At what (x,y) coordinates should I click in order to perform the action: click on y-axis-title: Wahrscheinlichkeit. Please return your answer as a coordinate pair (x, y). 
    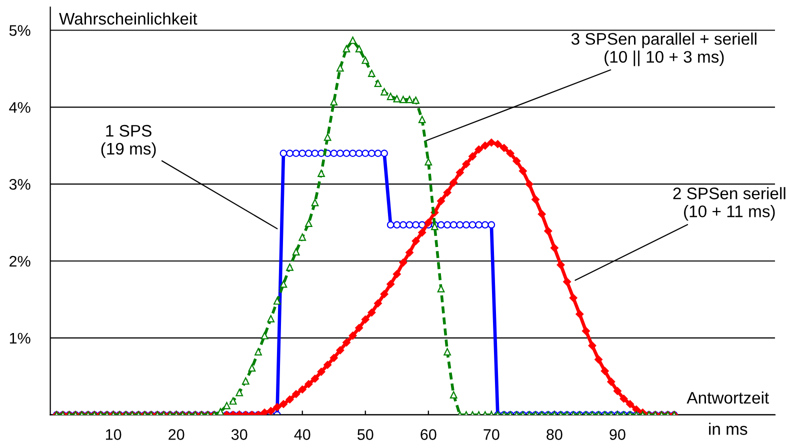
    Looking at the image, I should click on (128, 18).